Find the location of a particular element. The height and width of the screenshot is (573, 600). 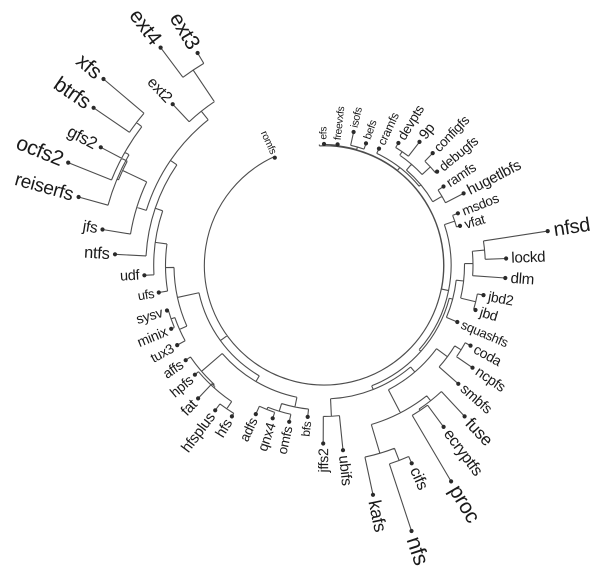

svg-text: nfsd is located at coordinates (572, 227).